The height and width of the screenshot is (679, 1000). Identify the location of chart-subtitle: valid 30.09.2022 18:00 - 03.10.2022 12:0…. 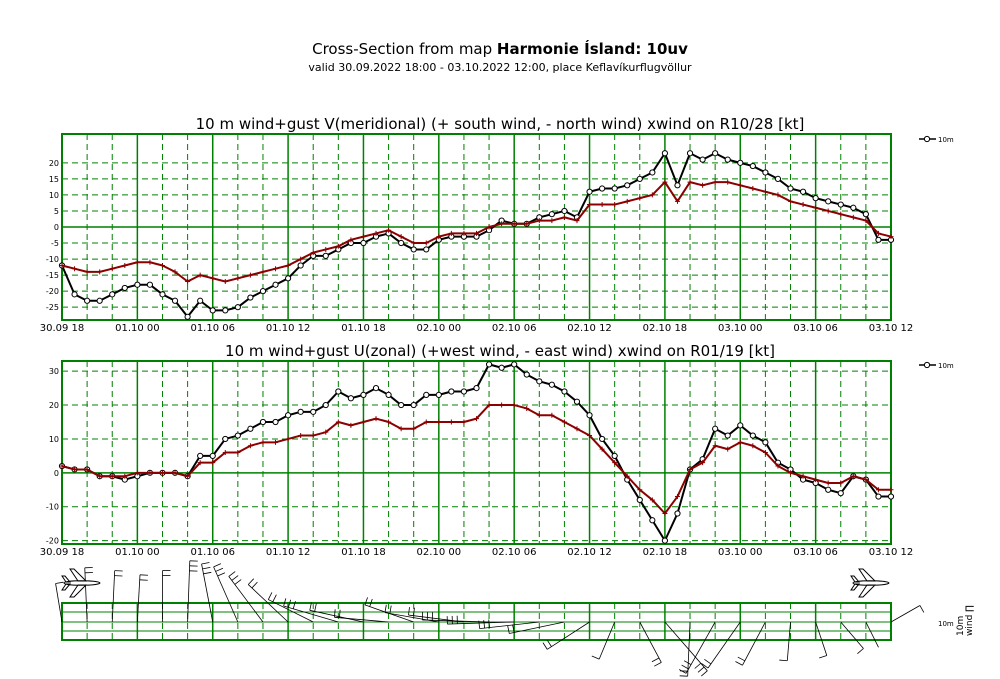
(500, 67).